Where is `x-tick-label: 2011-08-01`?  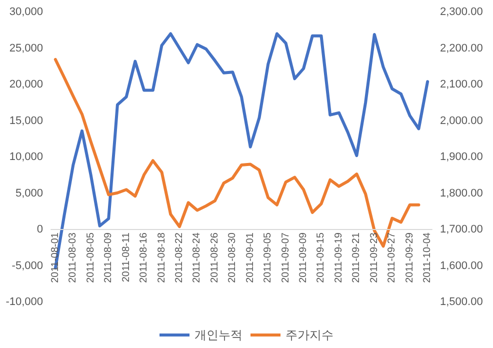
x-tick-label: 2011-08-01 is located at coordinates (55, 257).